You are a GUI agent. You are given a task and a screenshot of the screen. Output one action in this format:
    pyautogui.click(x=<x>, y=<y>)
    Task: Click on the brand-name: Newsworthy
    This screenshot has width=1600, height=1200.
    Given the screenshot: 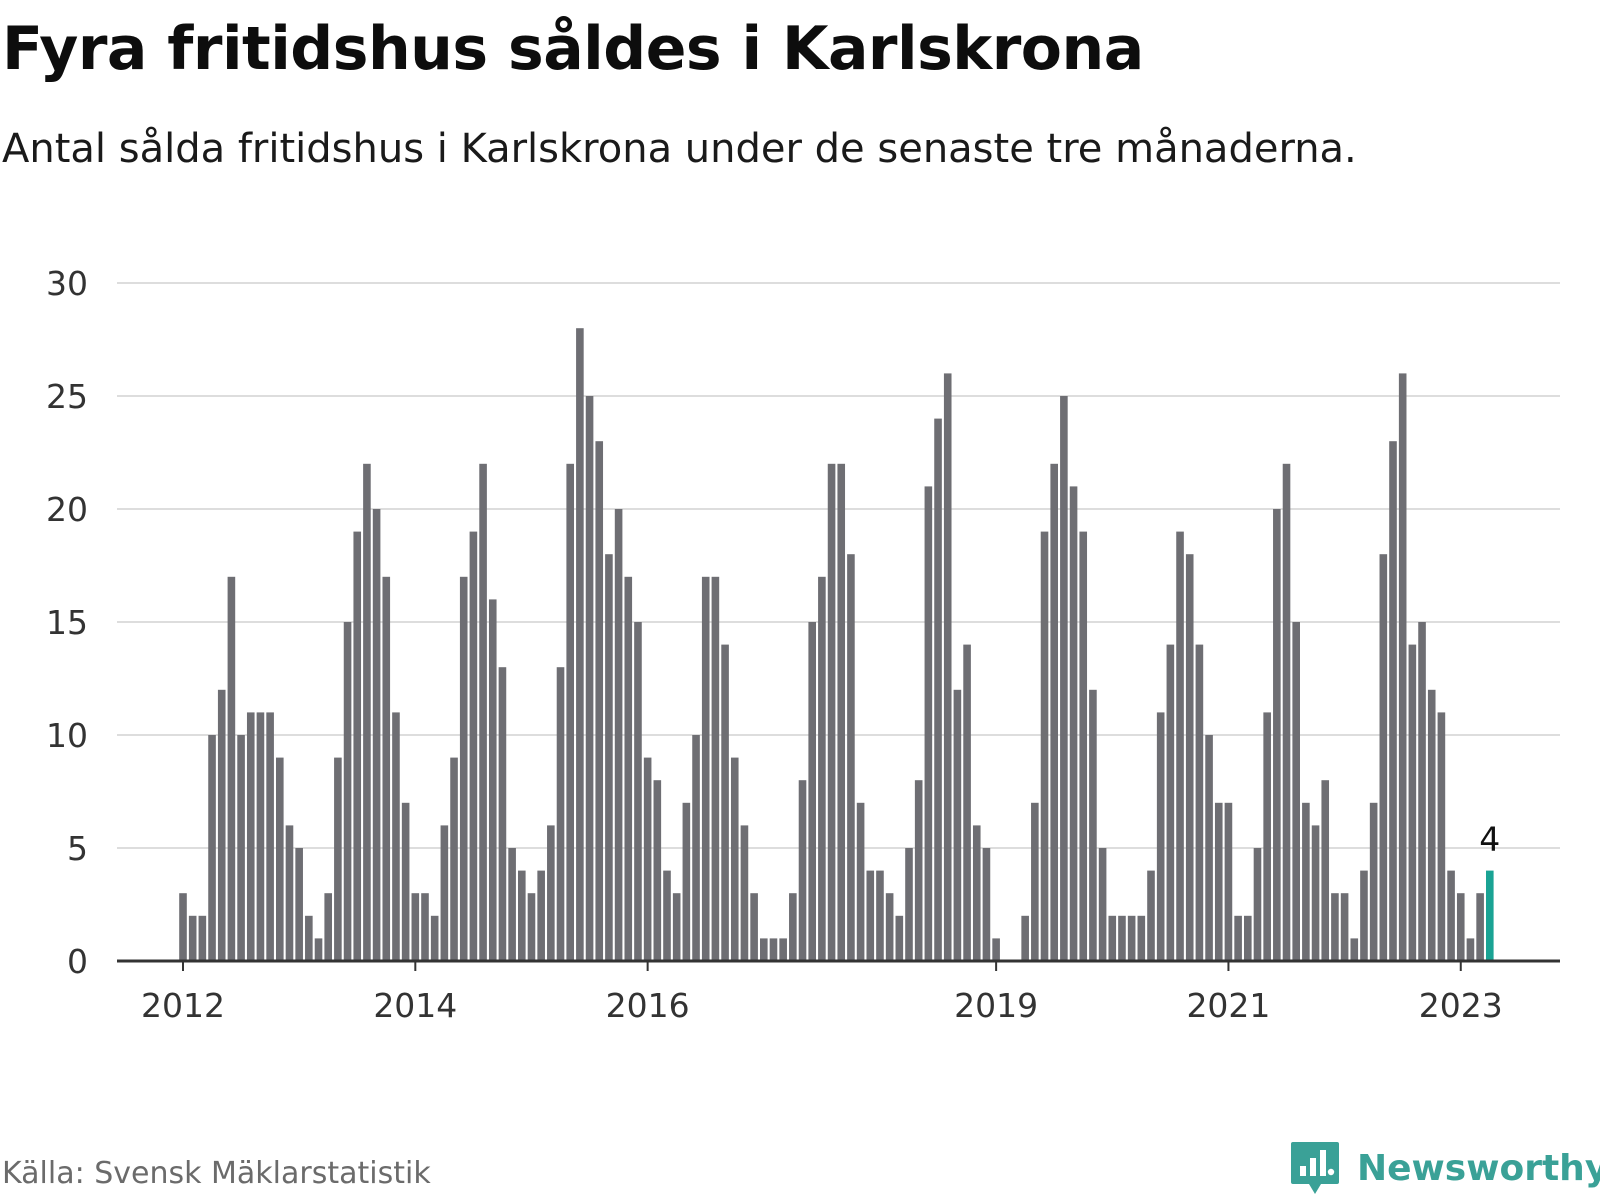 What is the action you would take?
    pyautogui.click(x=1478, y=1168)
    